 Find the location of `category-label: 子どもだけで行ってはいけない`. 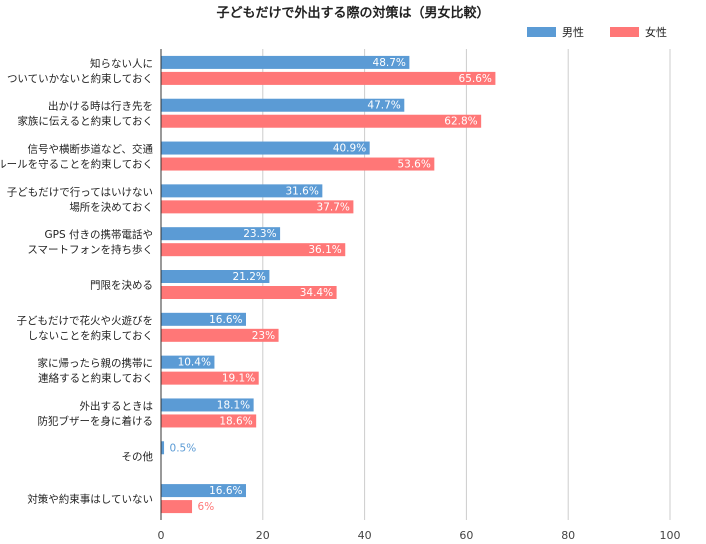

category-label: 子どもだけで行ってはいけない is located at coordinates (80, 191).